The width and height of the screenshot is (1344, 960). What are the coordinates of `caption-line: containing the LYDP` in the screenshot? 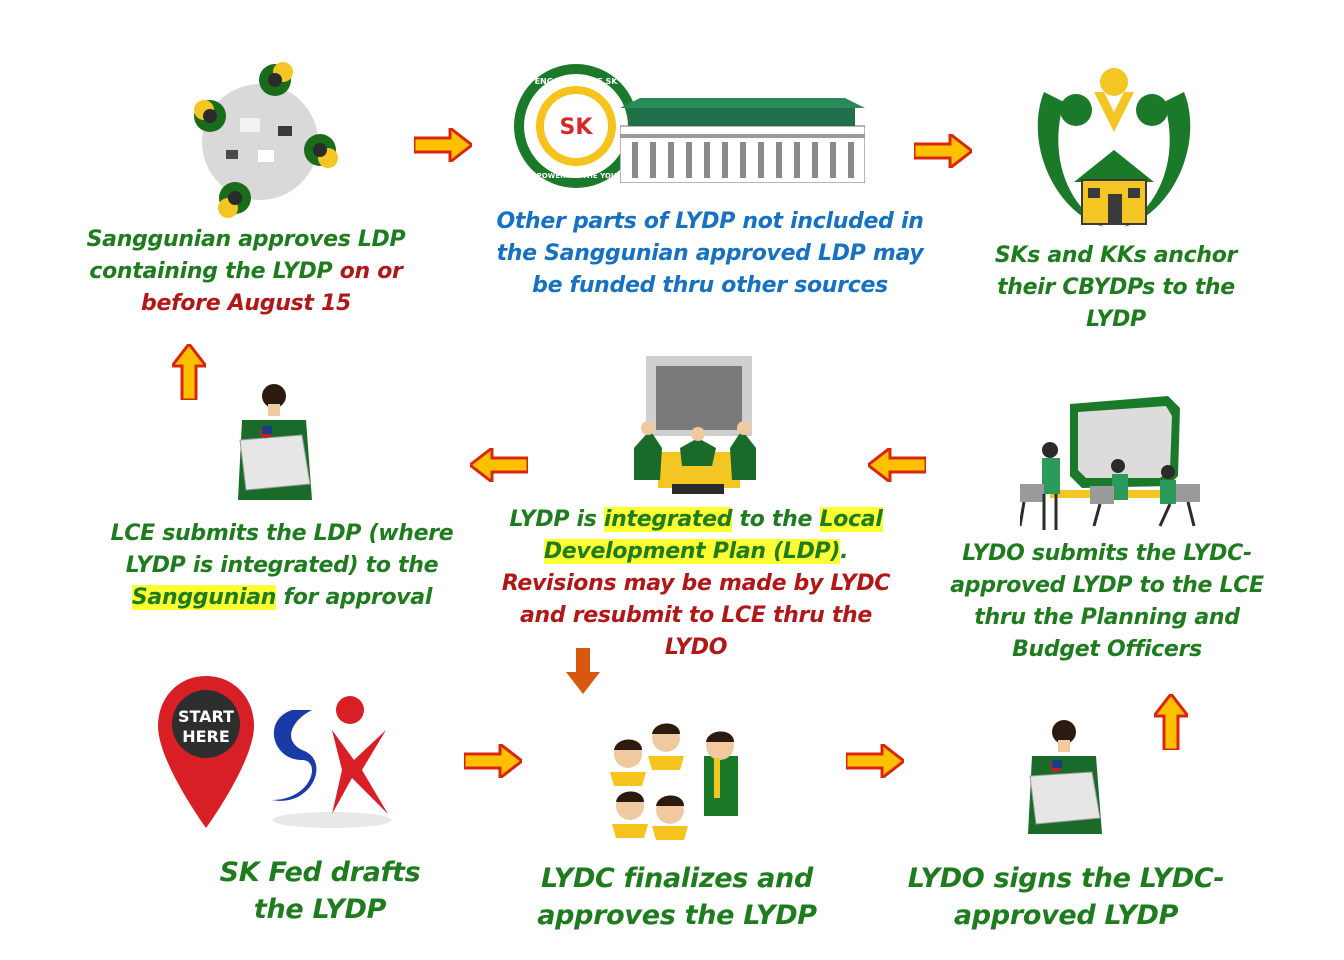 It's located at (211, 271).